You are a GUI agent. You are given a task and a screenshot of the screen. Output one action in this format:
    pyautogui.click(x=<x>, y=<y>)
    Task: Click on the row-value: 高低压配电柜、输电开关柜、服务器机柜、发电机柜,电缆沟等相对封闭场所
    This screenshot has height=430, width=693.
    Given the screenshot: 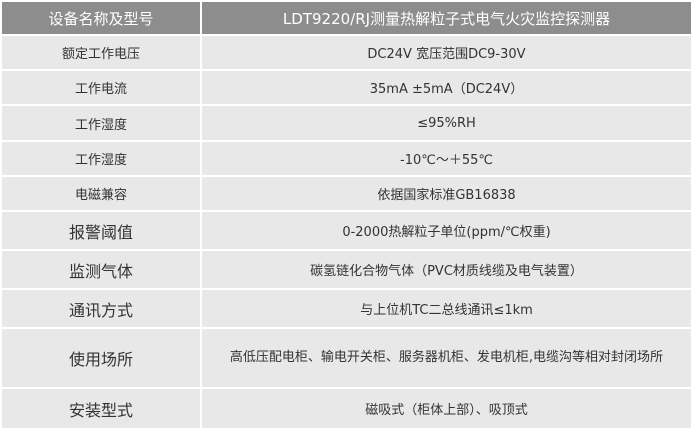 What is the action you would take?
    pyautogui.click(x=446, y=358)
    